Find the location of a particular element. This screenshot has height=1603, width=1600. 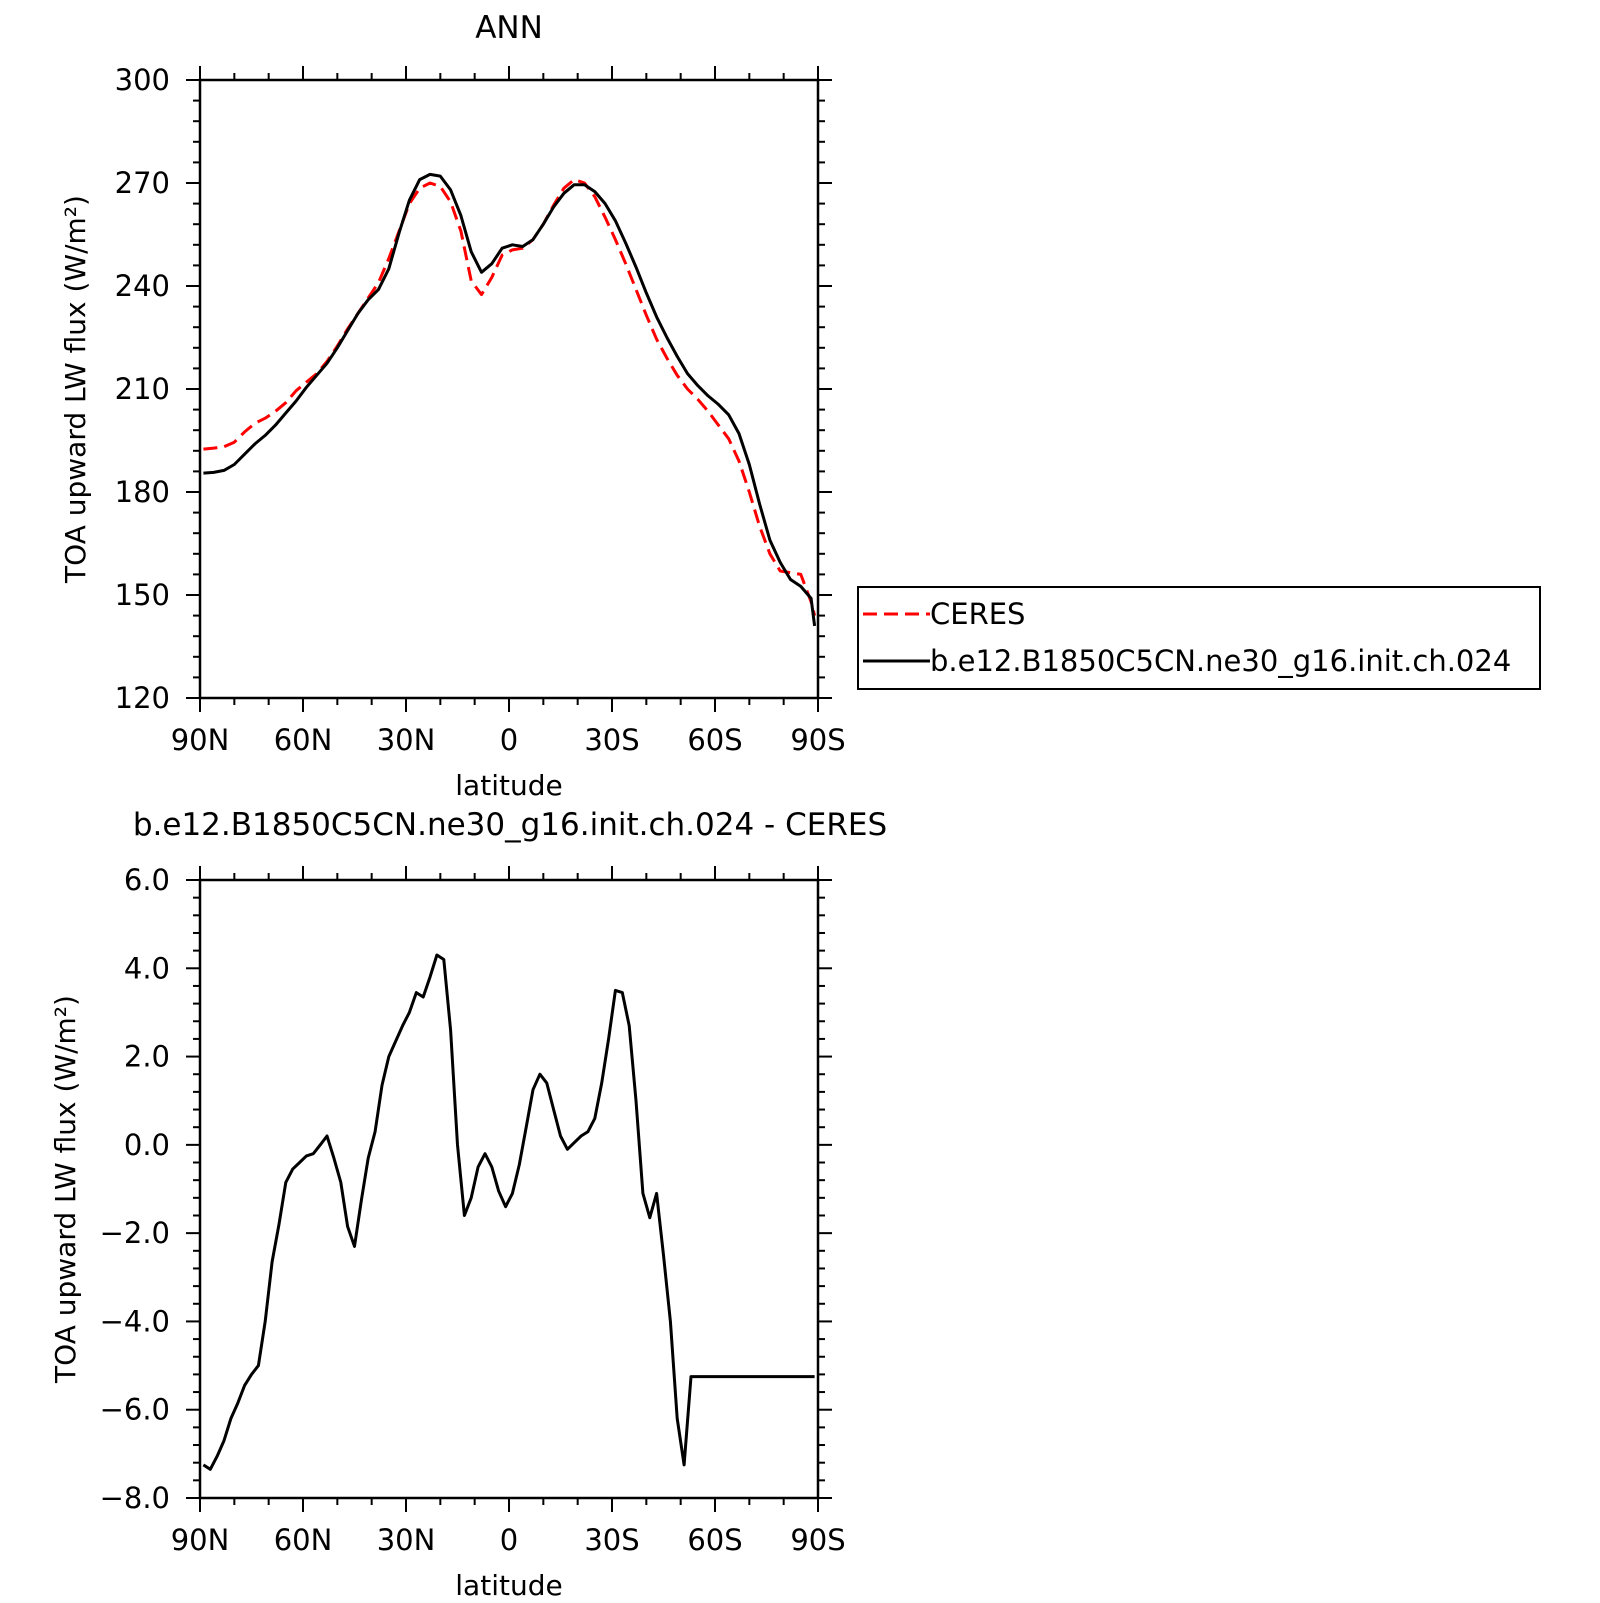

y-tick-label: 4.0 is located at coordinates (147, 968).